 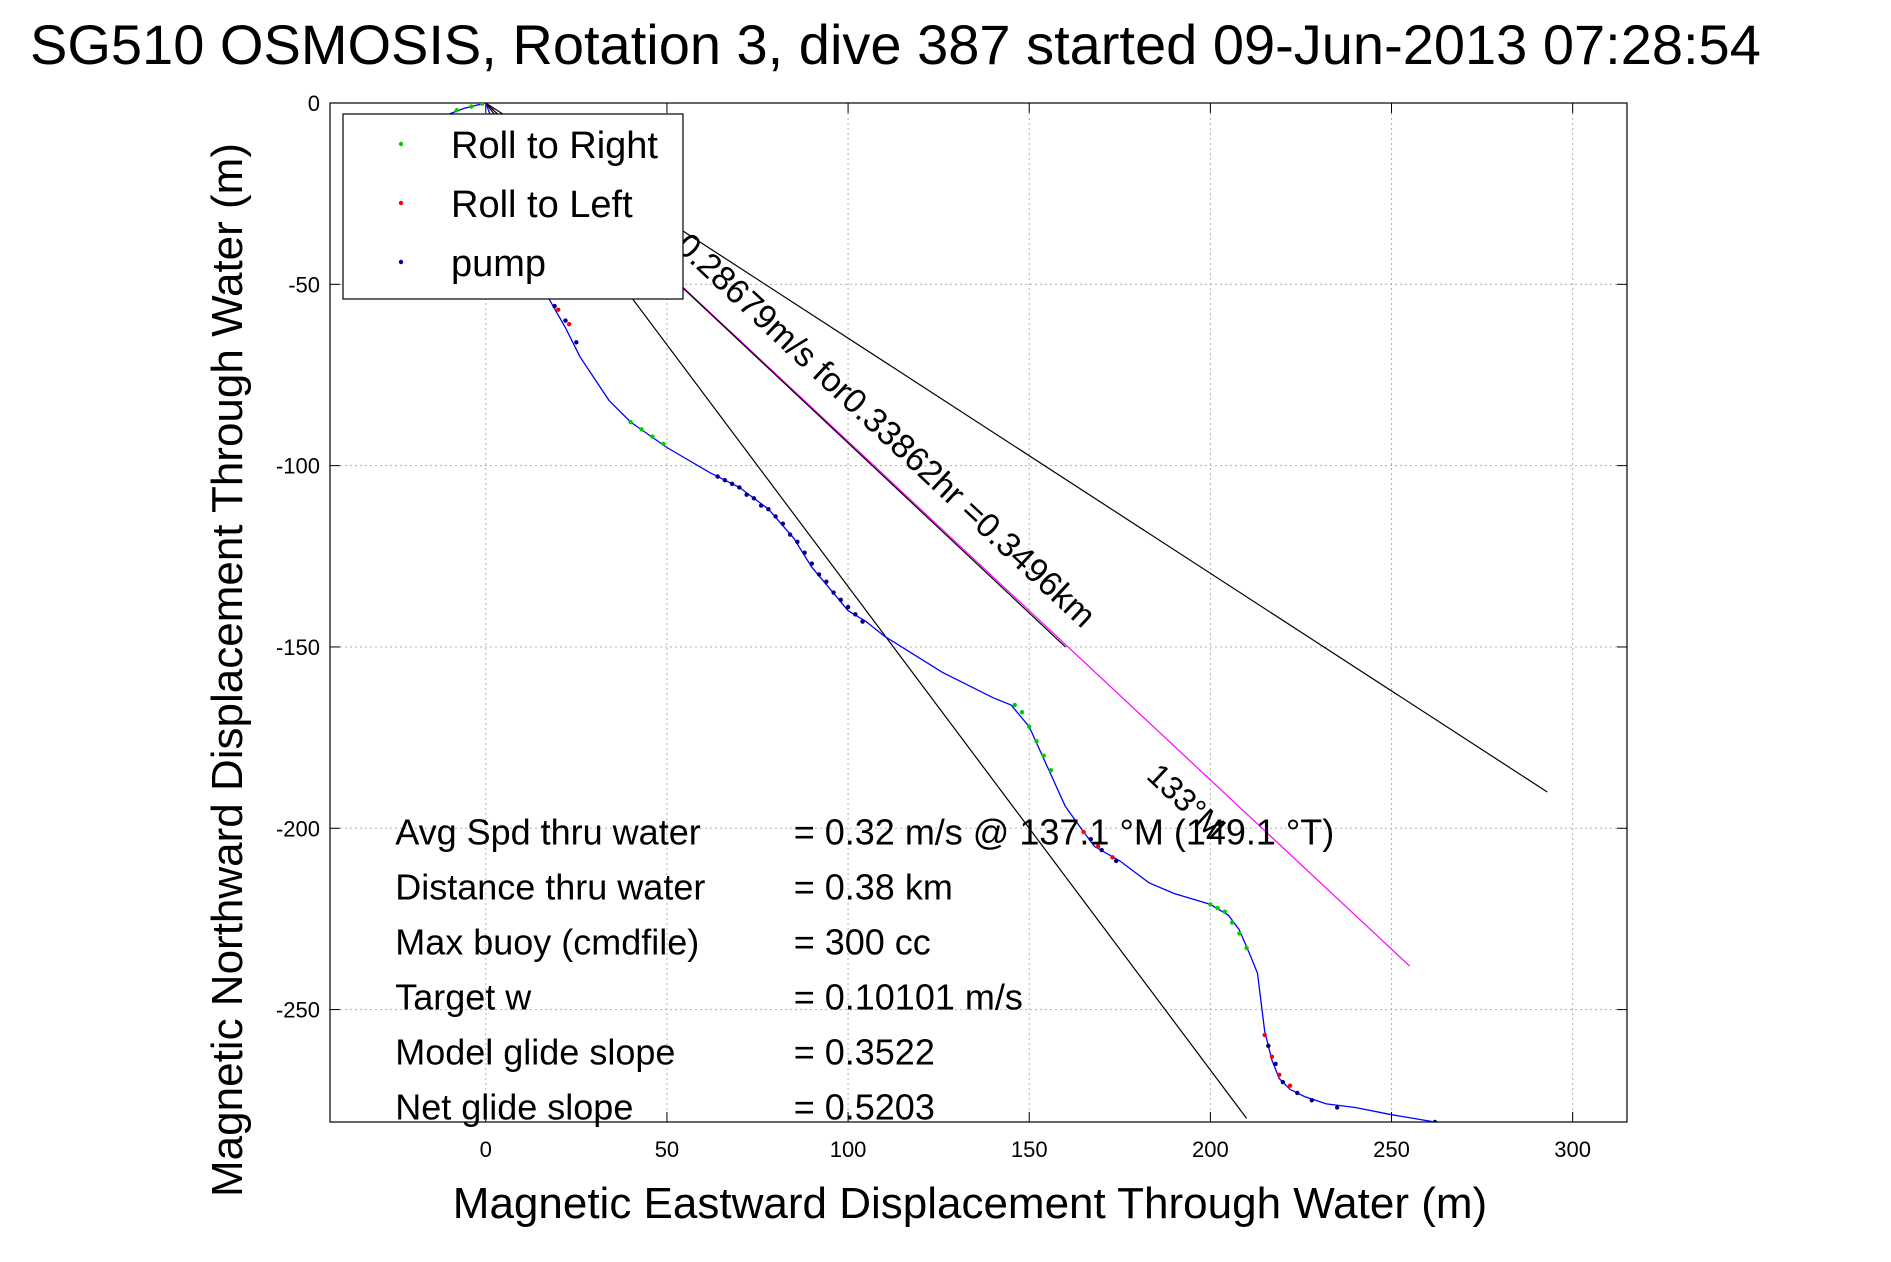 What do you see at coordinates (298, 647) in the screenshot?
I see `y-tick-label: -150` at bounding box center [298, 647].